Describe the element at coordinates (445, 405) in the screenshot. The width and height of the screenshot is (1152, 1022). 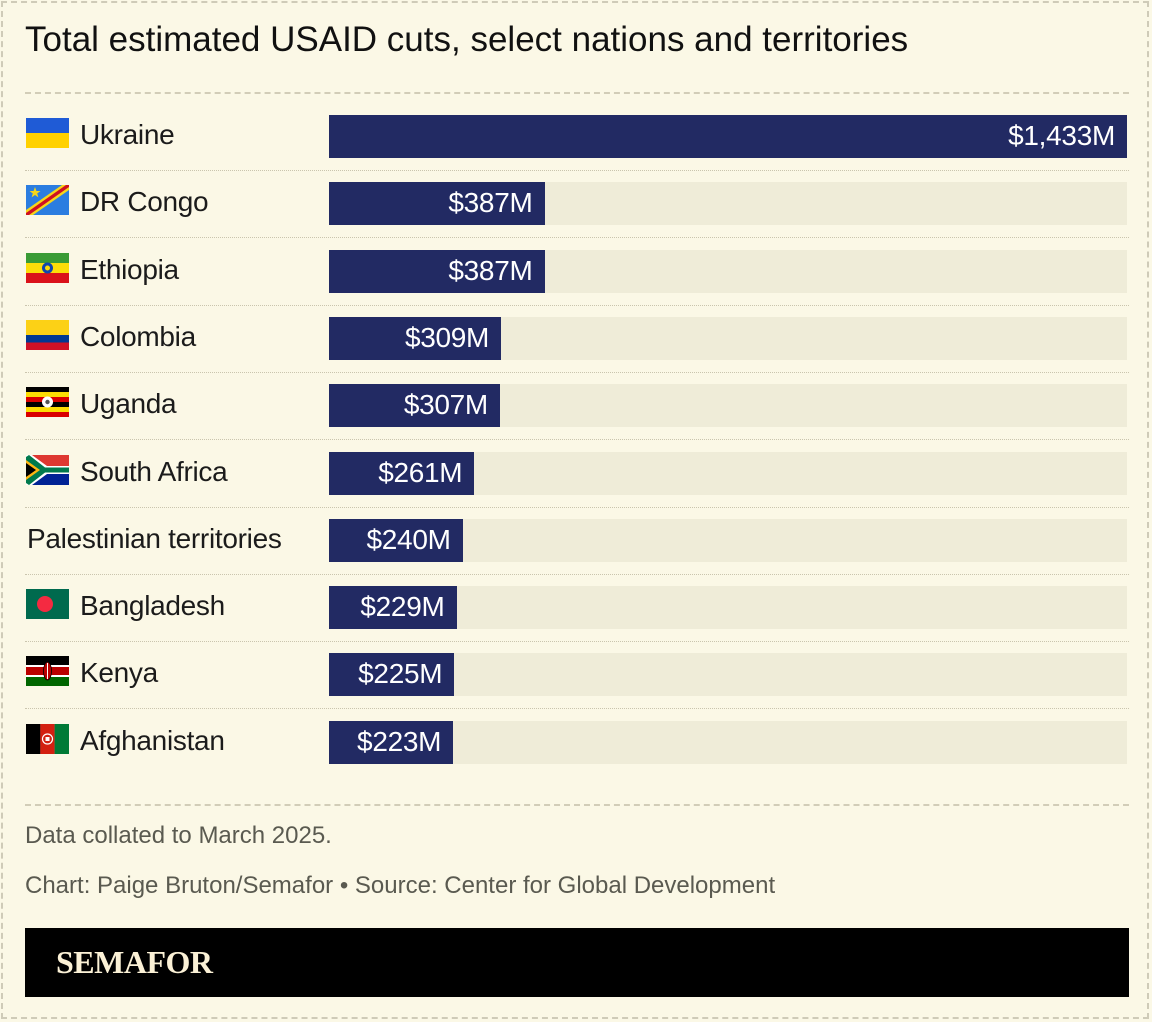
I see `data-label: $307M` at that location.